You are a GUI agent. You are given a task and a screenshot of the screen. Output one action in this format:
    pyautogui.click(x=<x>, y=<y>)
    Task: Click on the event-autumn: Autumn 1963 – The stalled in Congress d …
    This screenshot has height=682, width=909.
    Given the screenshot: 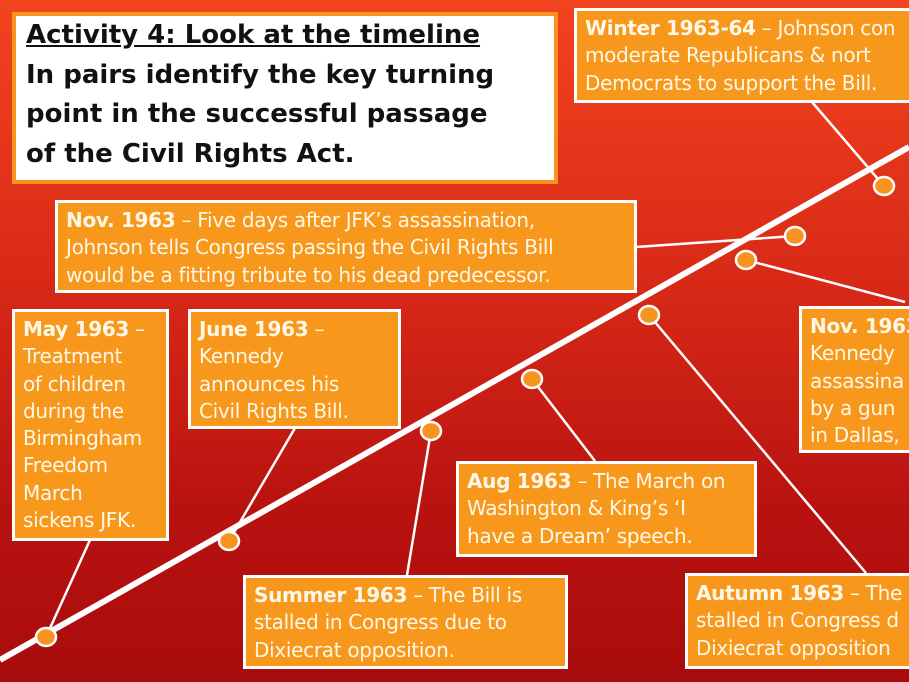 What is the action you would take?
    pyautogui.click(x=797, y=621)
    